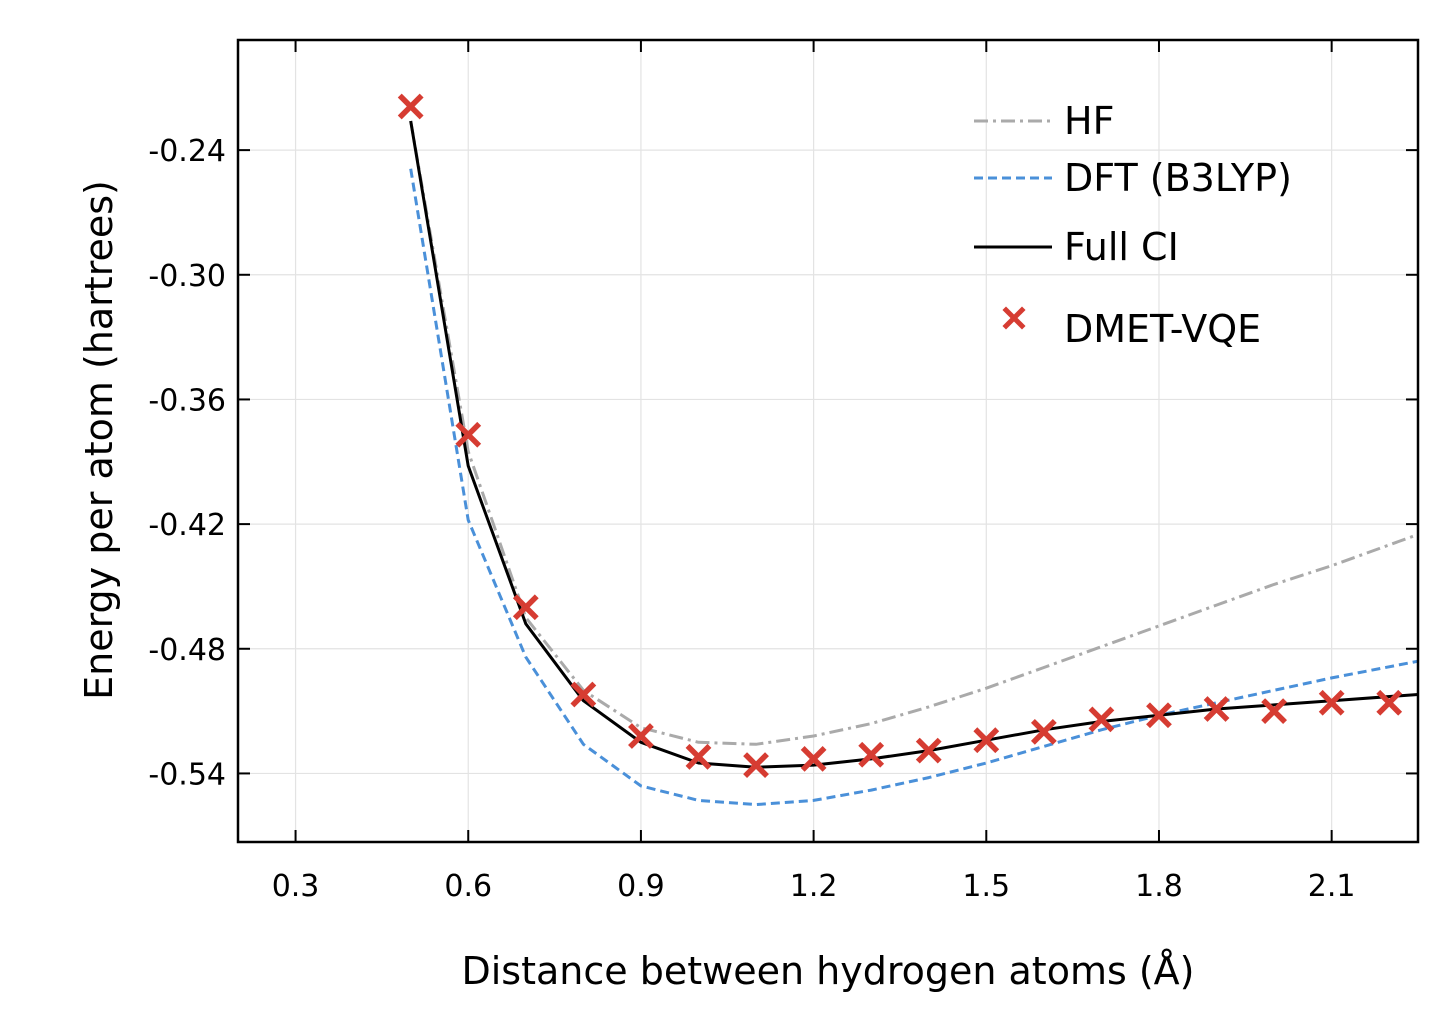 The image size is (1456, 1030). I want to click on legend: HF DFT (B3LYP) Full CI DMET-VQE, so click(1133, 225).